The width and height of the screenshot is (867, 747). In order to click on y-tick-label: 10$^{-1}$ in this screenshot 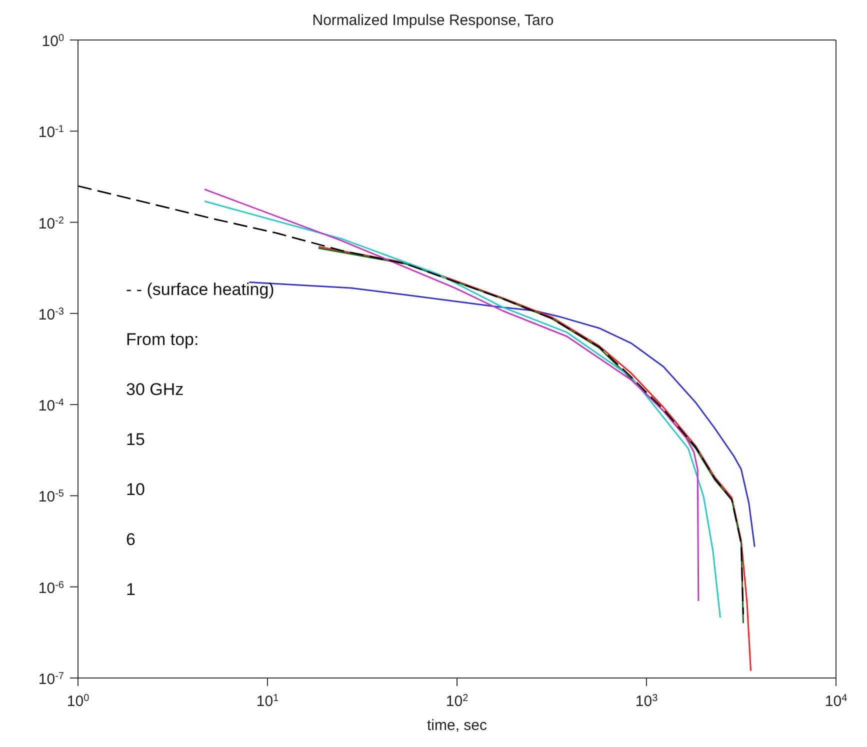, I will do `click(51, 133)`.